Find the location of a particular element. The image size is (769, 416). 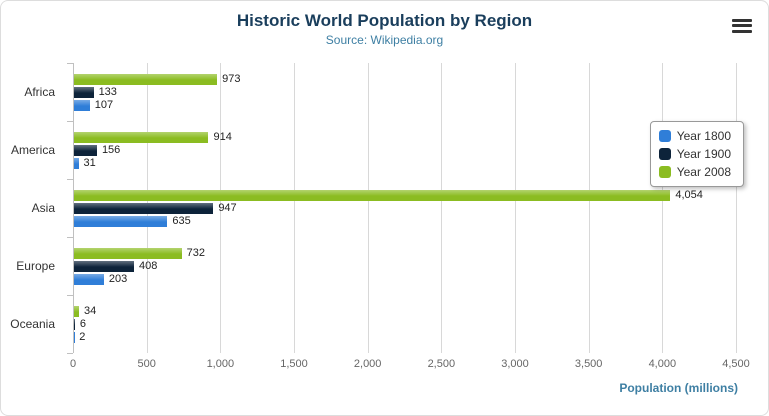

x-axis-title: Population (millions) is located at coordinates (678, 388).